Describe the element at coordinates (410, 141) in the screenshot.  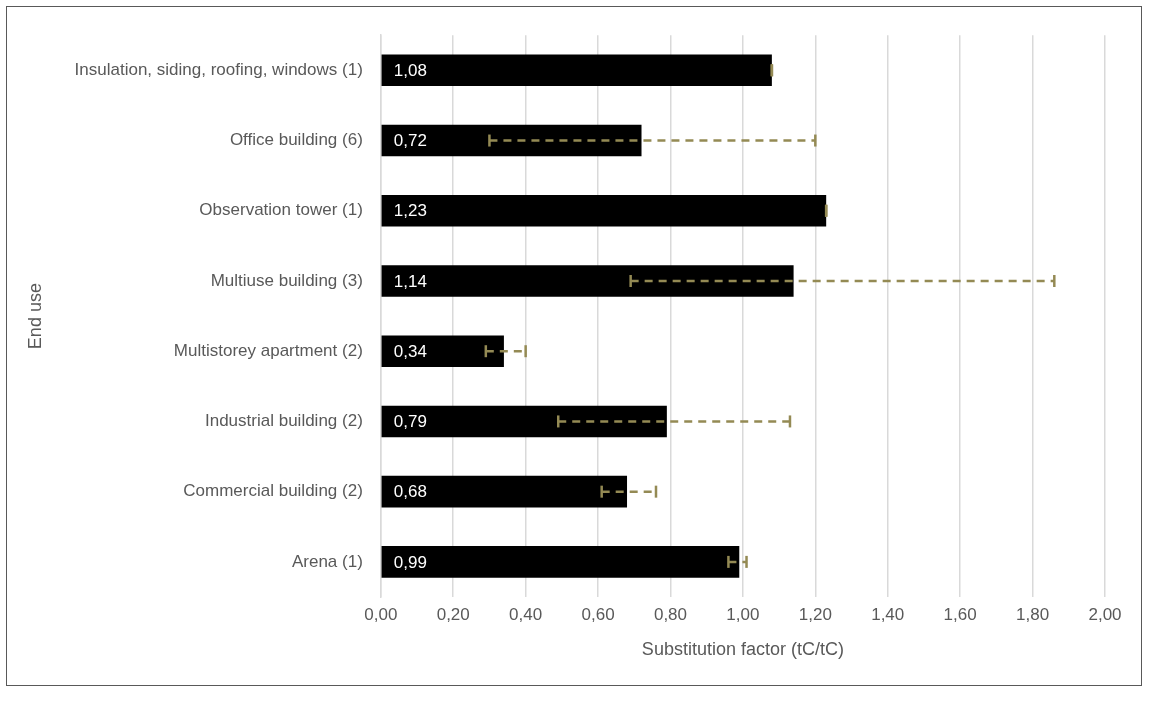
I see `data-label: 0,72` at that location.